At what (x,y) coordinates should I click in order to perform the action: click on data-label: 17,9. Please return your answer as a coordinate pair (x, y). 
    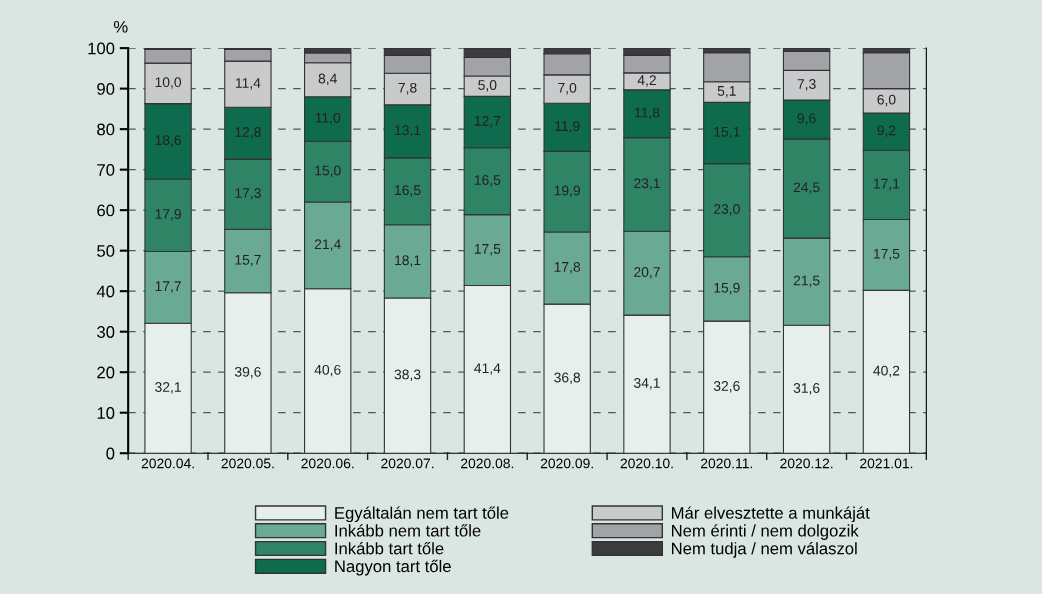
    Looking at the image, I should click on (168, 215).